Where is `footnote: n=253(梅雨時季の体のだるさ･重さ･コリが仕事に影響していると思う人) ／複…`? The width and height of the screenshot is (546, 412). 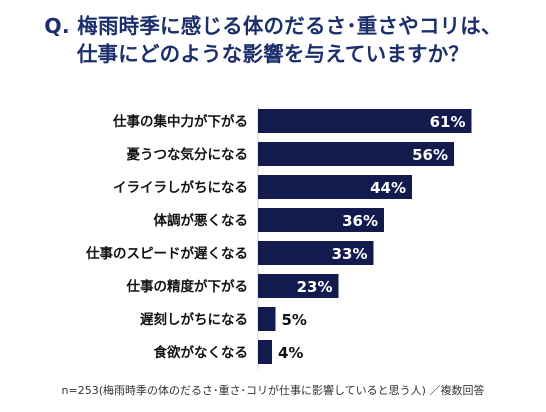
footnote: n=253(梅雨時季の体のだるさ･重さ･コリが仕事に影響していると思う人) ／複… is located at coordinates (273, 390).